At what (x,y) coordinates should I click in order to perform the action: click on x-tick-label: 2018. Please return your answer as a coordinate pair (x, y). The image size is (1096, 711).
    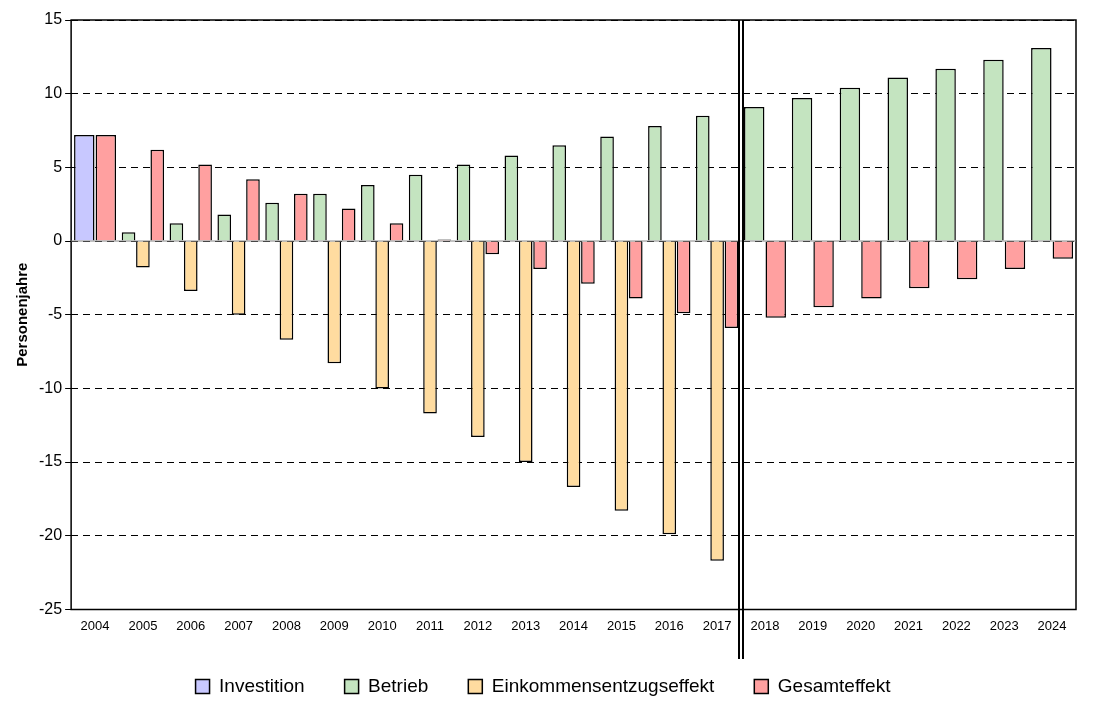
    Looking at the image, I should click on (765, 625).